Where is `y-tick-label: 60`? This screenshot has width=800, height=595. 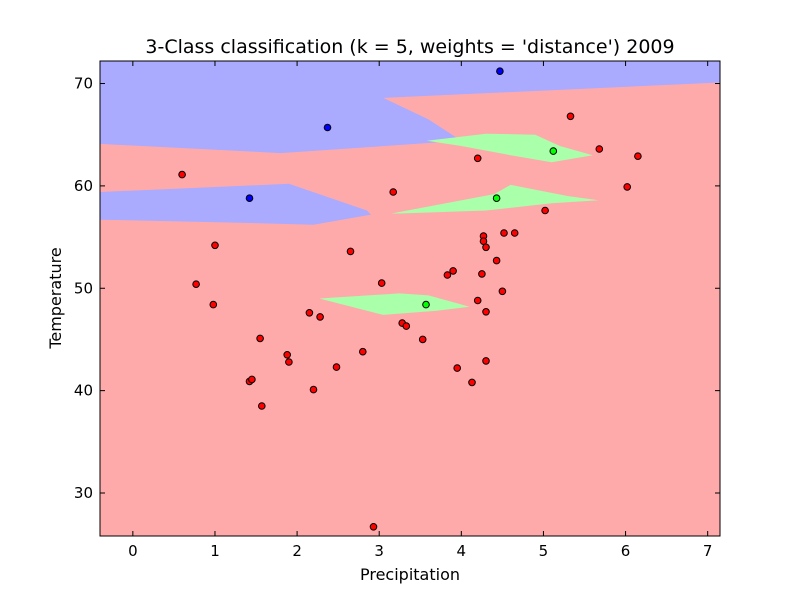
y-tick-label: 60 is located at coordinates (83, 186).